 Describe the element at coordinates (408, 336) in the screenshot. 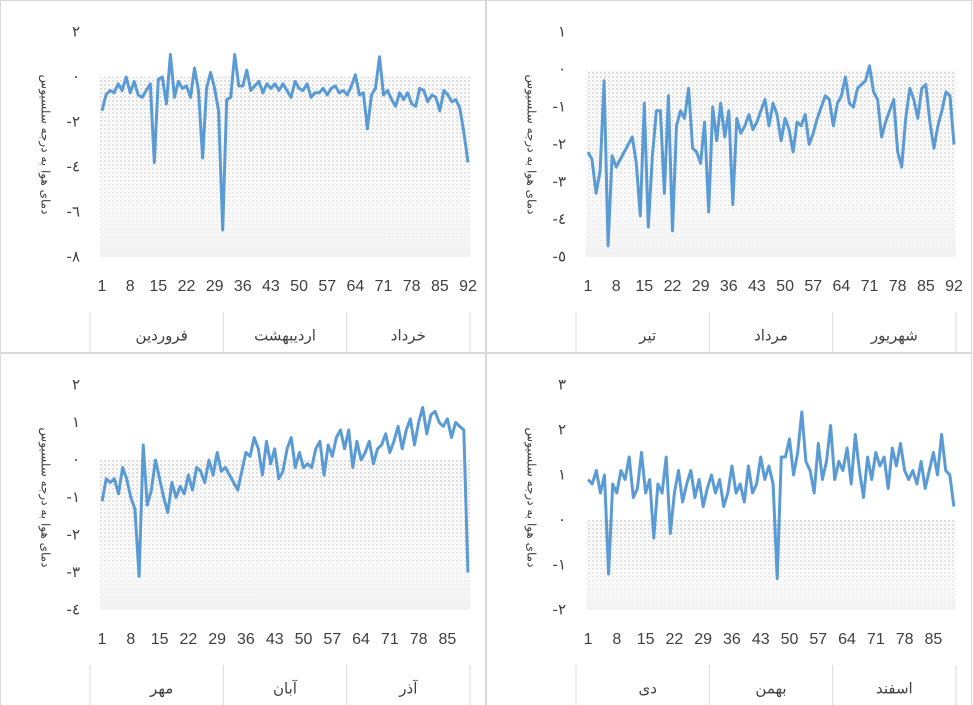

I see `group-label: خرداد` at that location.